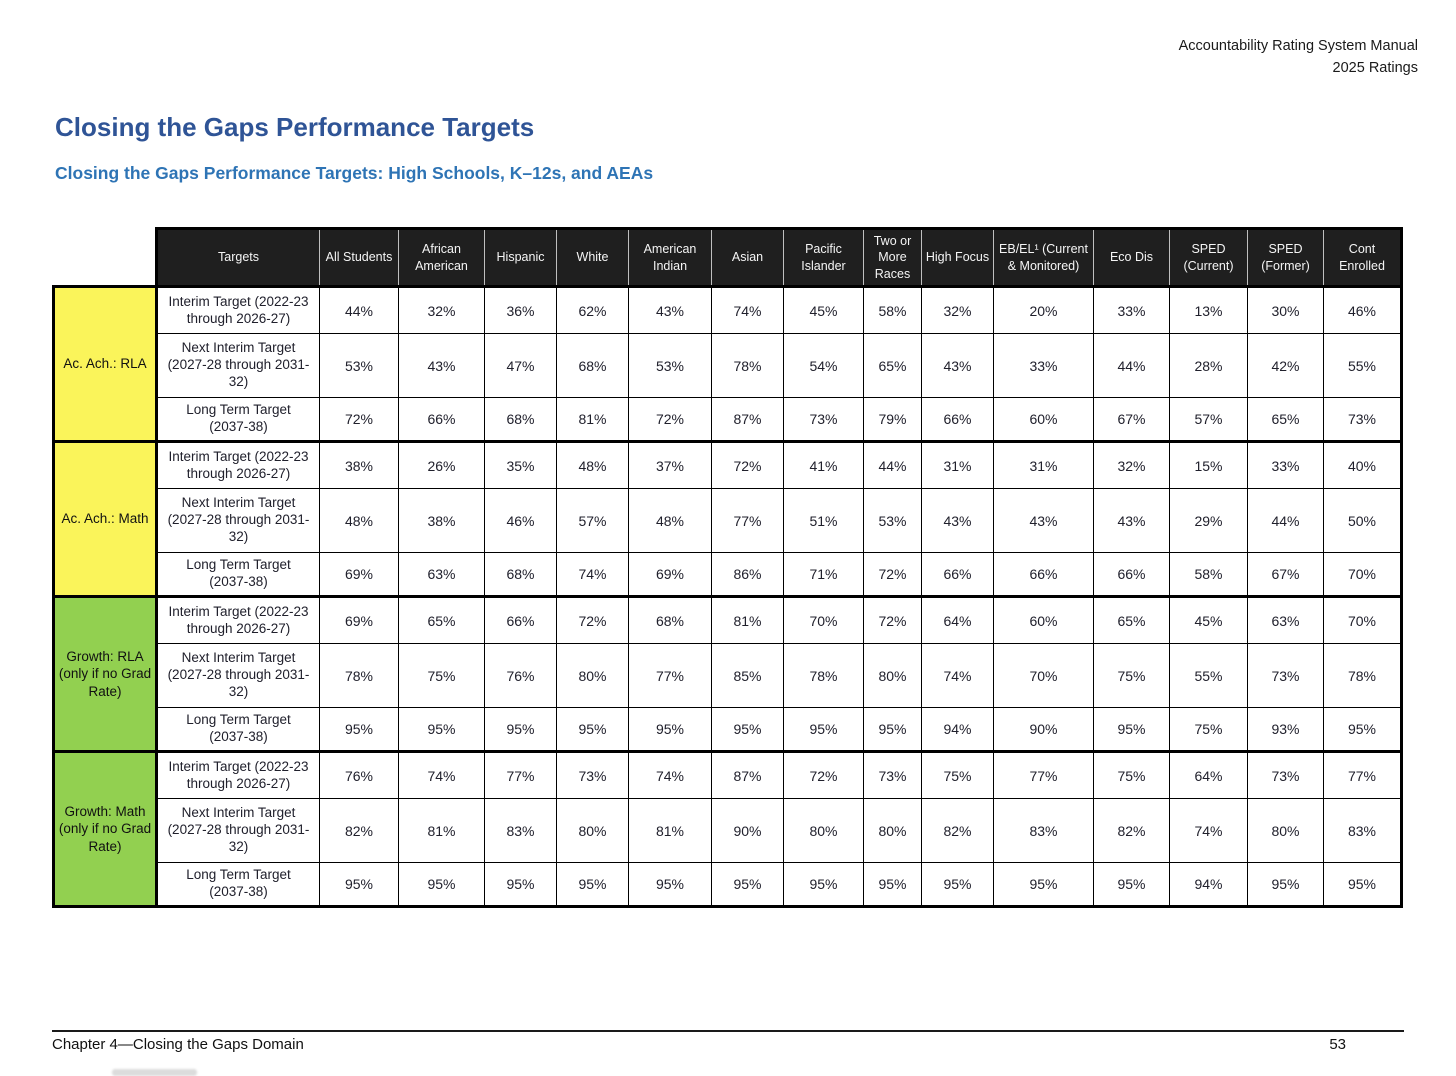 Image resolution: width=1456 pixels, height=1076 pixels. I want to click on value-cell: 54%, so click(823, 365).